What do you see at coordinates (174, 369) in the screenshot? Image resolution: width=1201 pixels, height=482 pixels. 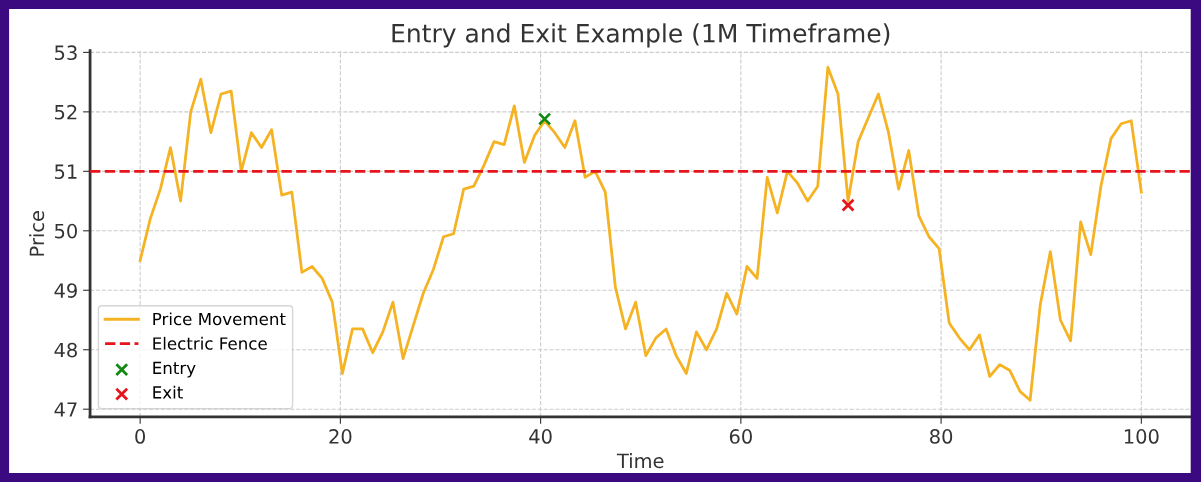 I see `legend-label: Entry` at bounding box center [174, 369].